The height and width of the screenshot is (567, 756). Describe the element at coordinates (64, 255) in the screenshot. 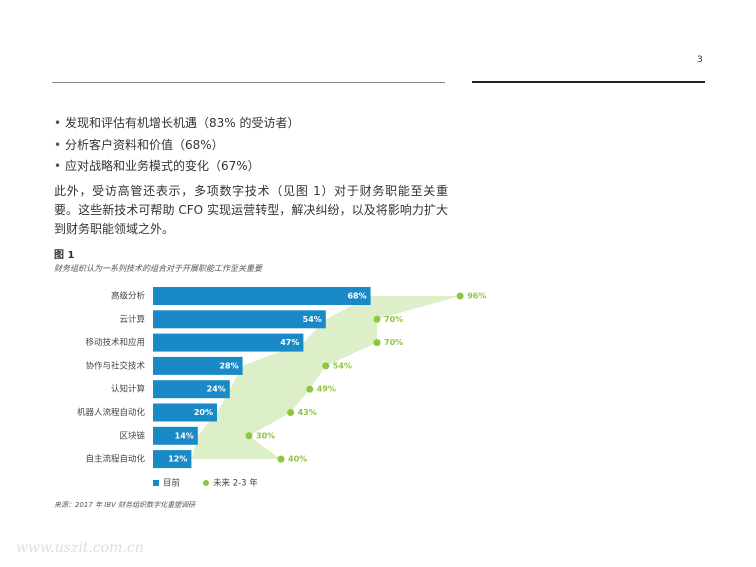

I see `figure-label: 图 1` at that location.